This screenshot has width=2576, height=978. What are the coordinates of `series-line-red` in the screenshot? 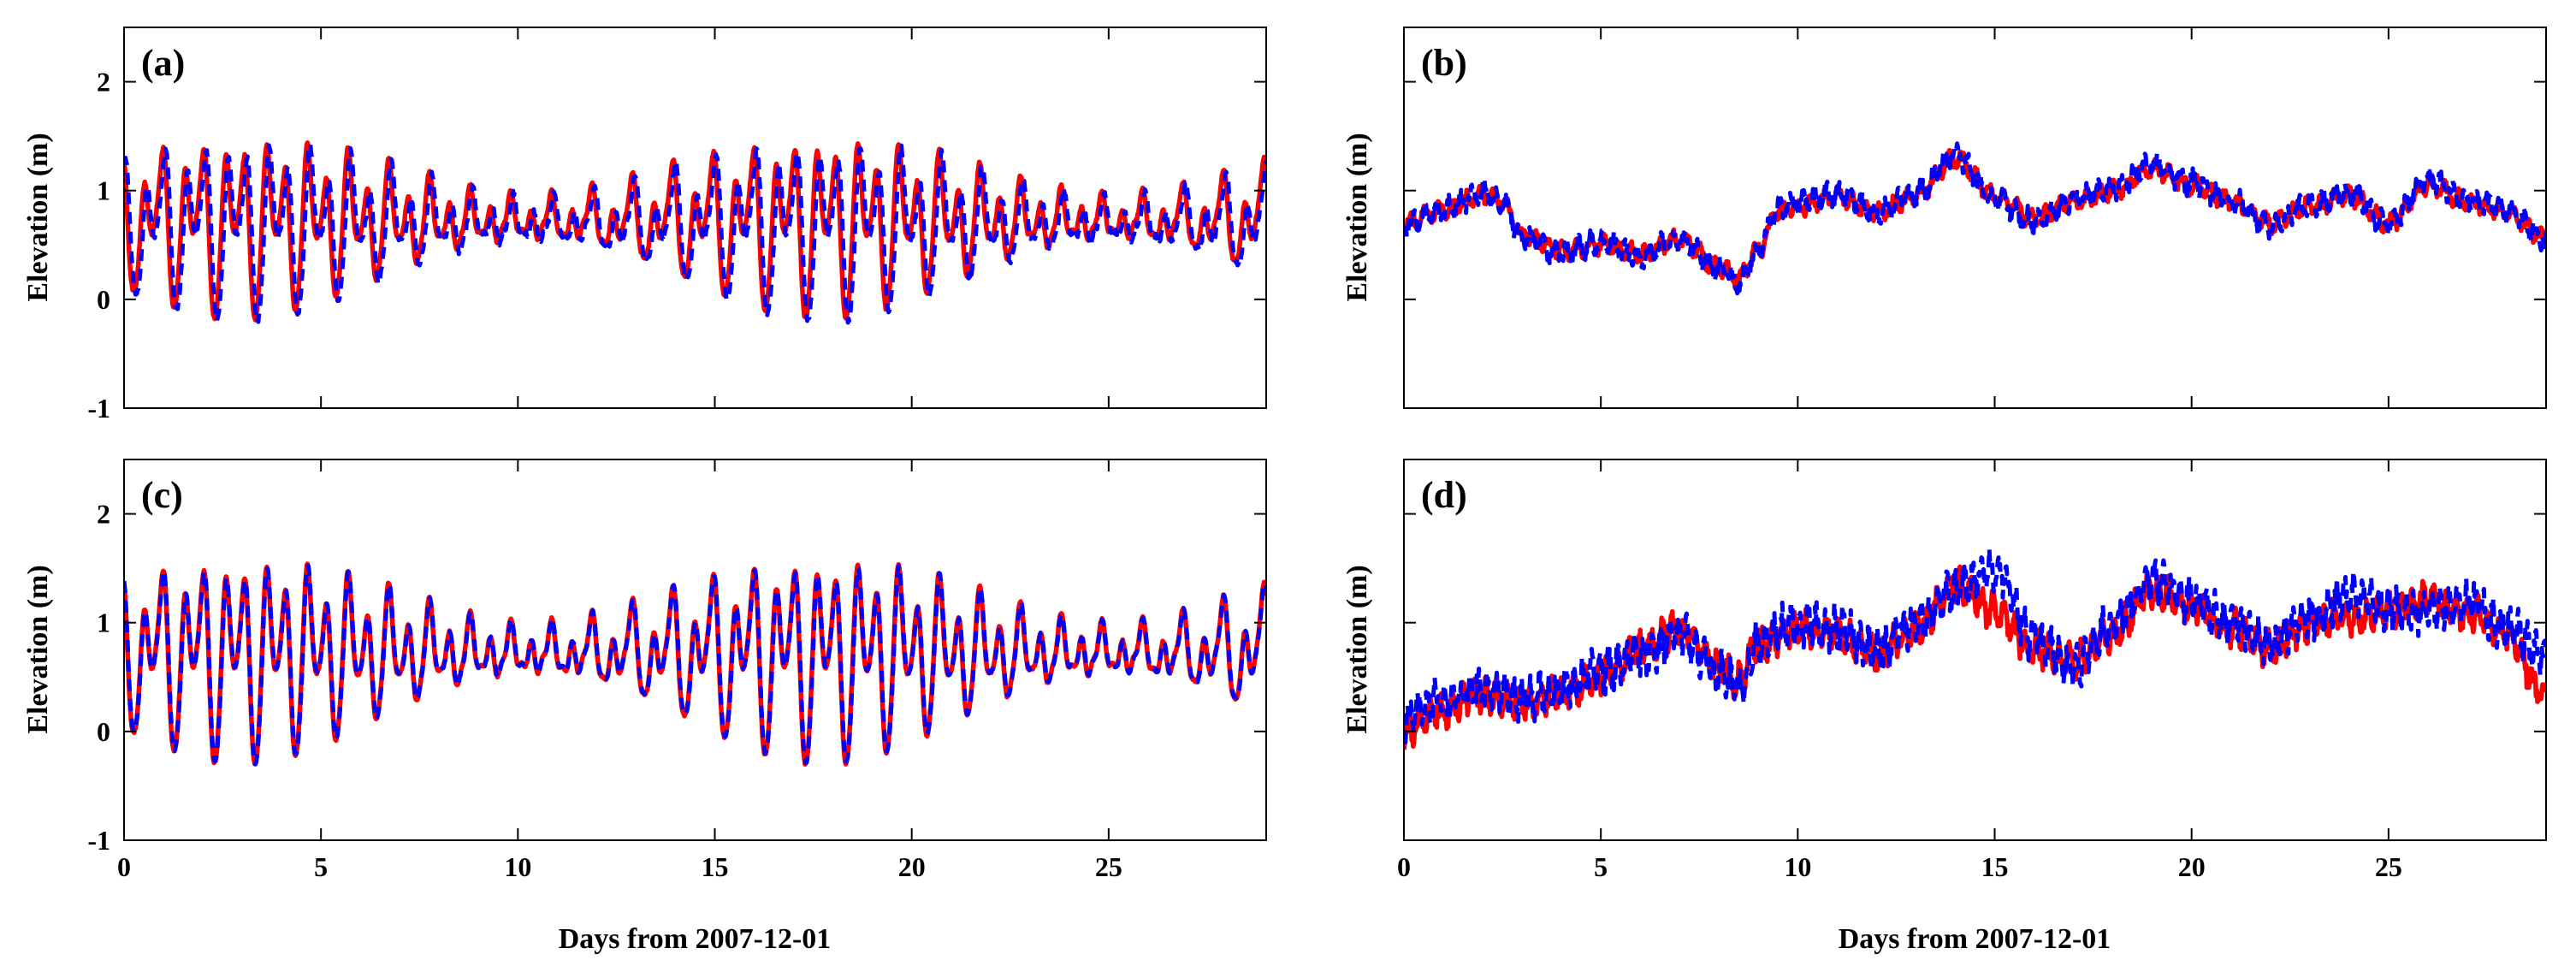 It's located at (1975, 219).